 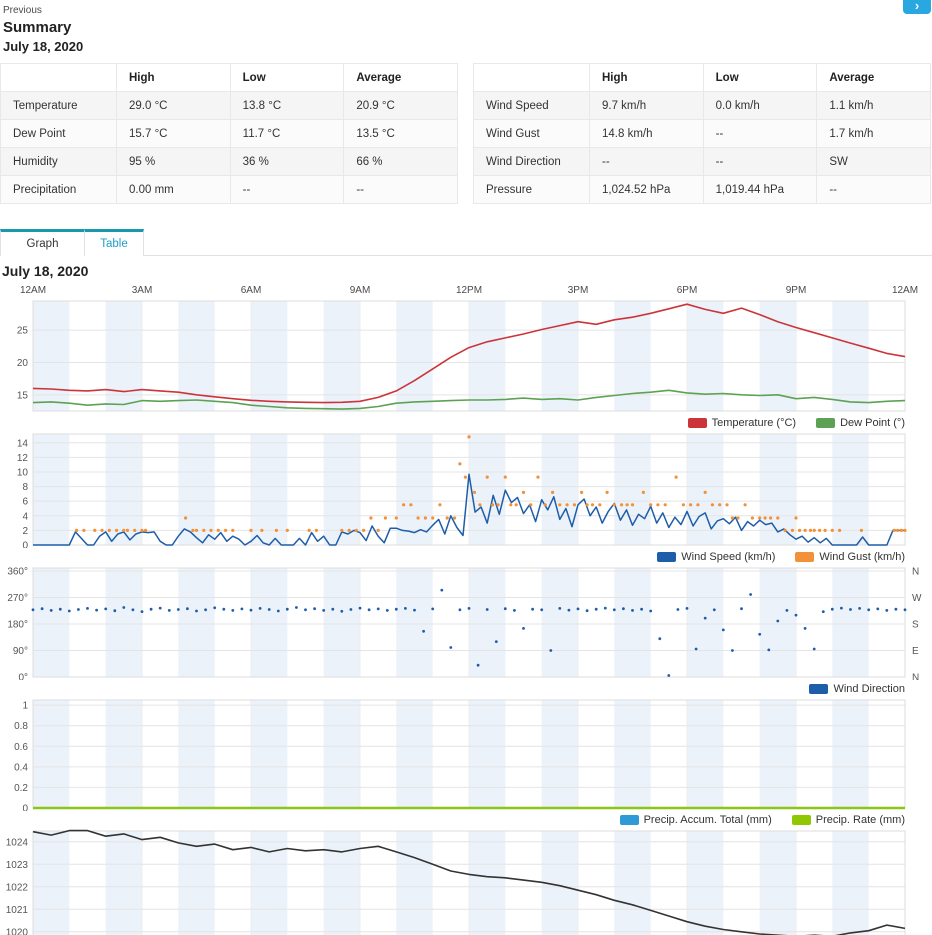 What do you see at coordinates (173, 161) in the screenshot?
I see `table-cell: 95 %` at bounding box center [173, 161].